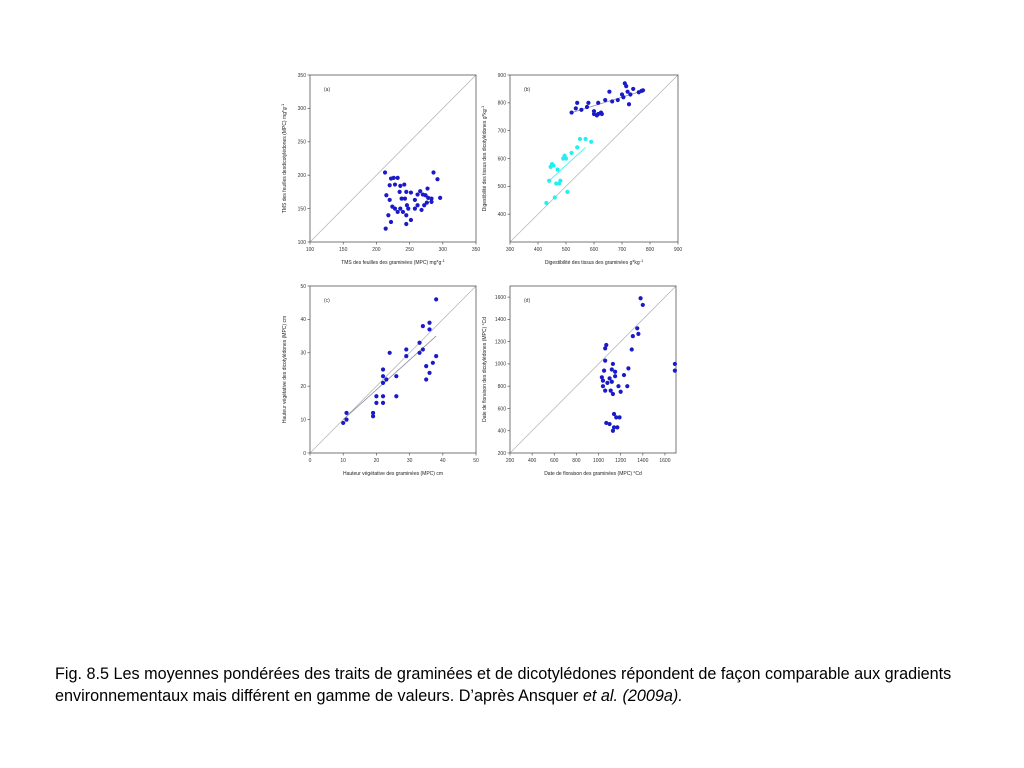  What do you see at coordinates (500, 320) in the screenshot?
I see `panel-4-y-tick-label: 1400` at bounding box center [500, 320].